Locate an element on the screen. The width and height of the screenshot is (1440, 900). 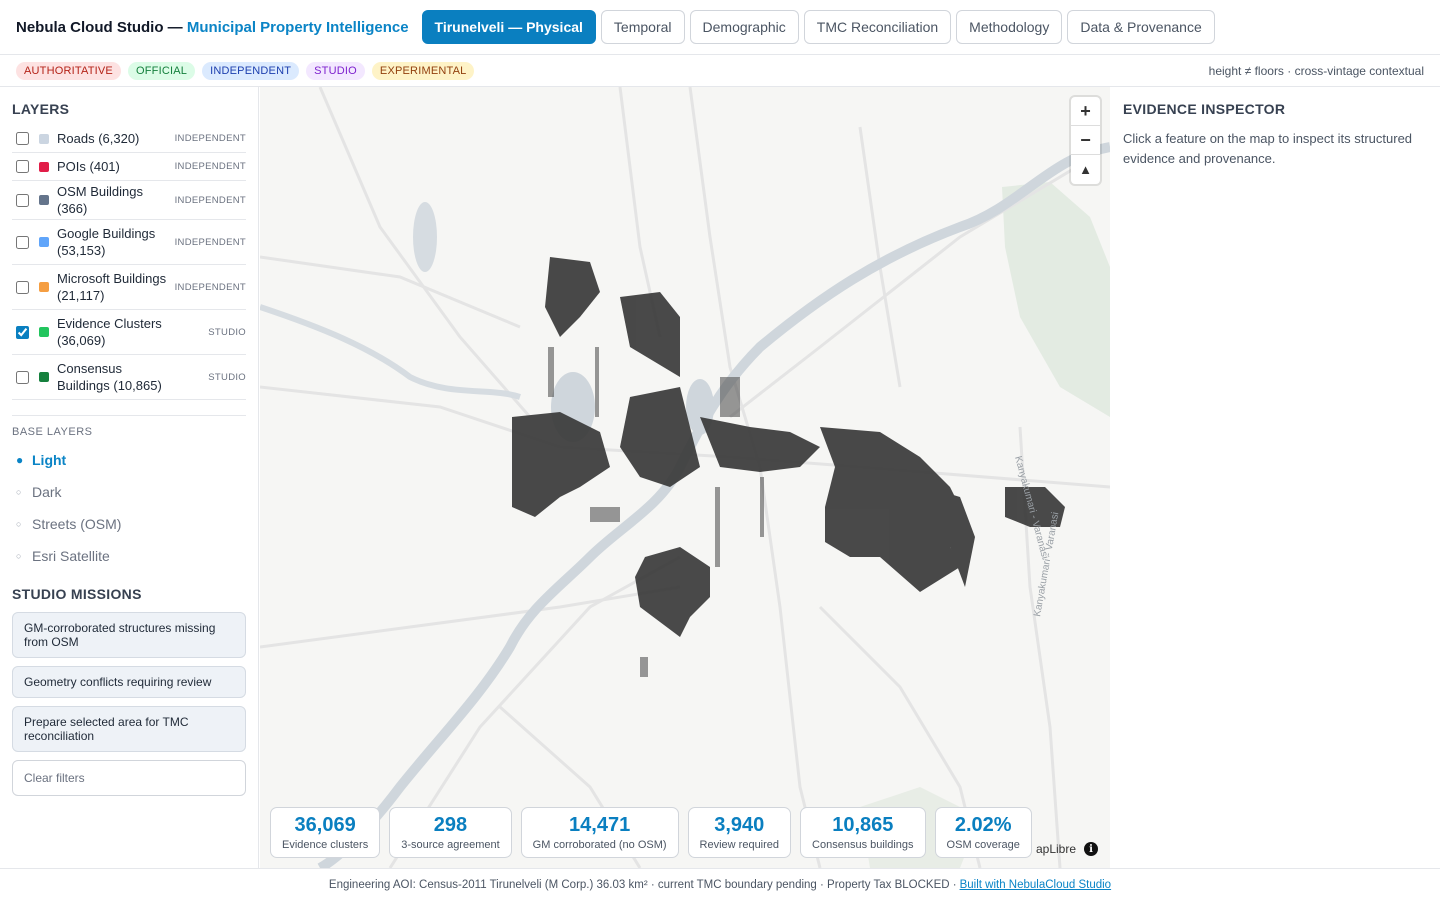
stat-label: Evidence clusters is located at coordinates (325, 845).